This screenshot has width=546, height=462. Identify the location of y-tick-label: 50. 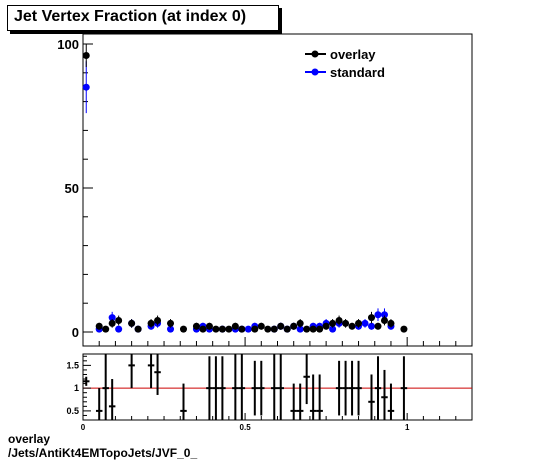
(72, 188).